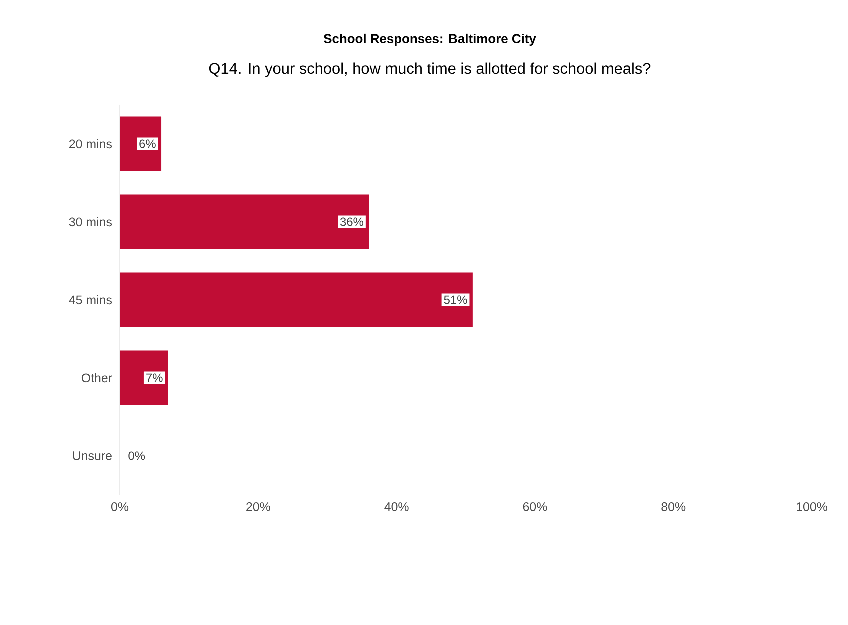 The height and width of the screenshot is (625, 848). I want to click on chart-subtitle: Q14. In your school, how much time is allotted for school meals?, so click(430, 70).